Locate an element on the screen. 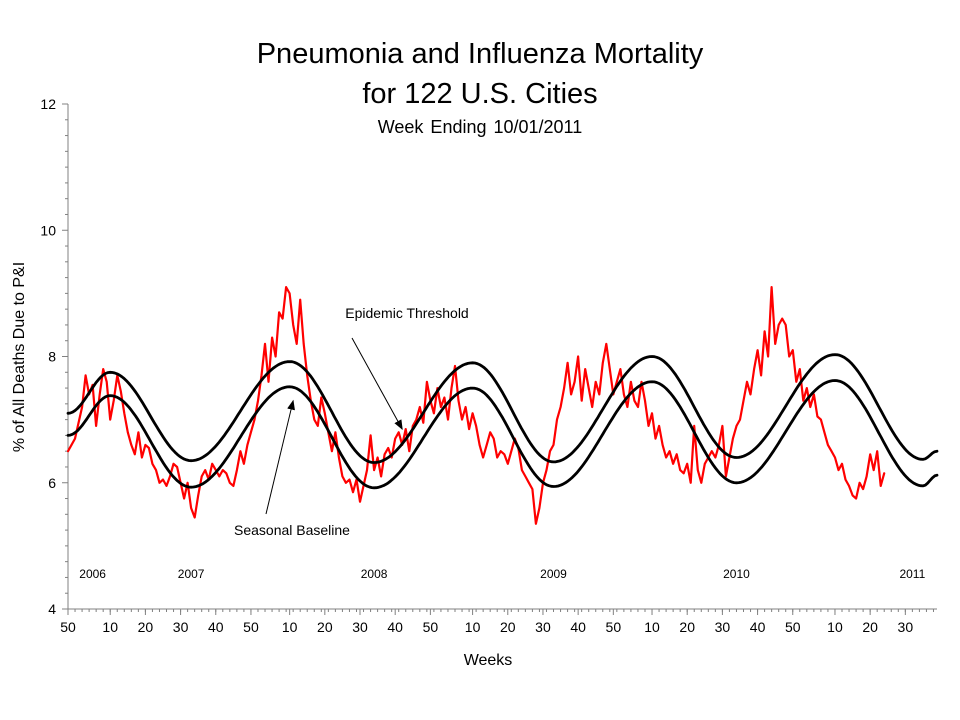  year-label: 2006 is located at coordinates (92, 574).